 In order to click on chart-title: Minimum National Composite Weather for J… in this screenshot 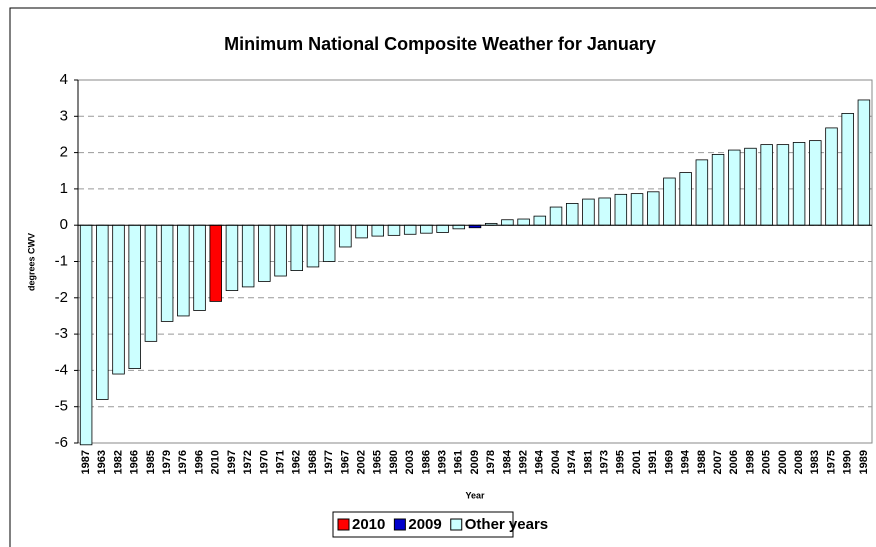, I will do `click(440, 44)`.